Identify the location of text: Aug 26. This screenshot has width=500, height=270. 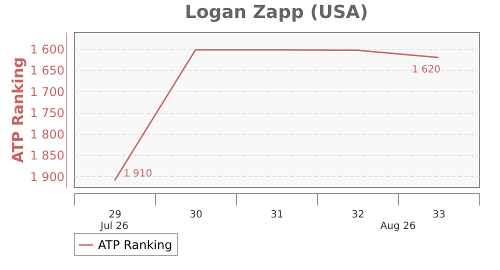
(398, 226).